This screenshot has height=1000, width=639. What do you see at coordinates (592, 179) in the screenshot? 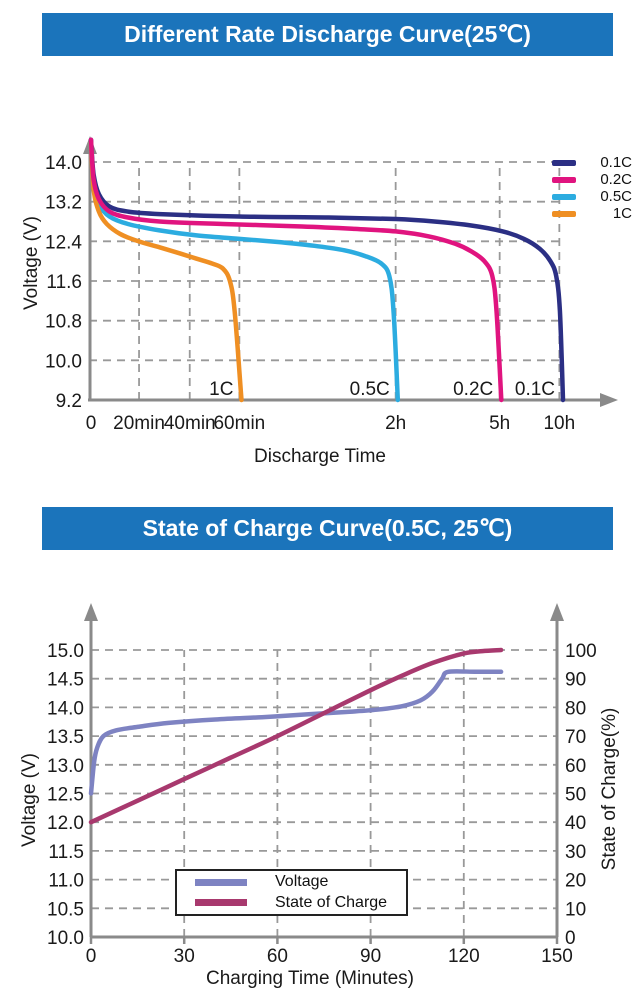
I see `legend-item-0.2C: 0.2C` at bounding box center [592, 179].